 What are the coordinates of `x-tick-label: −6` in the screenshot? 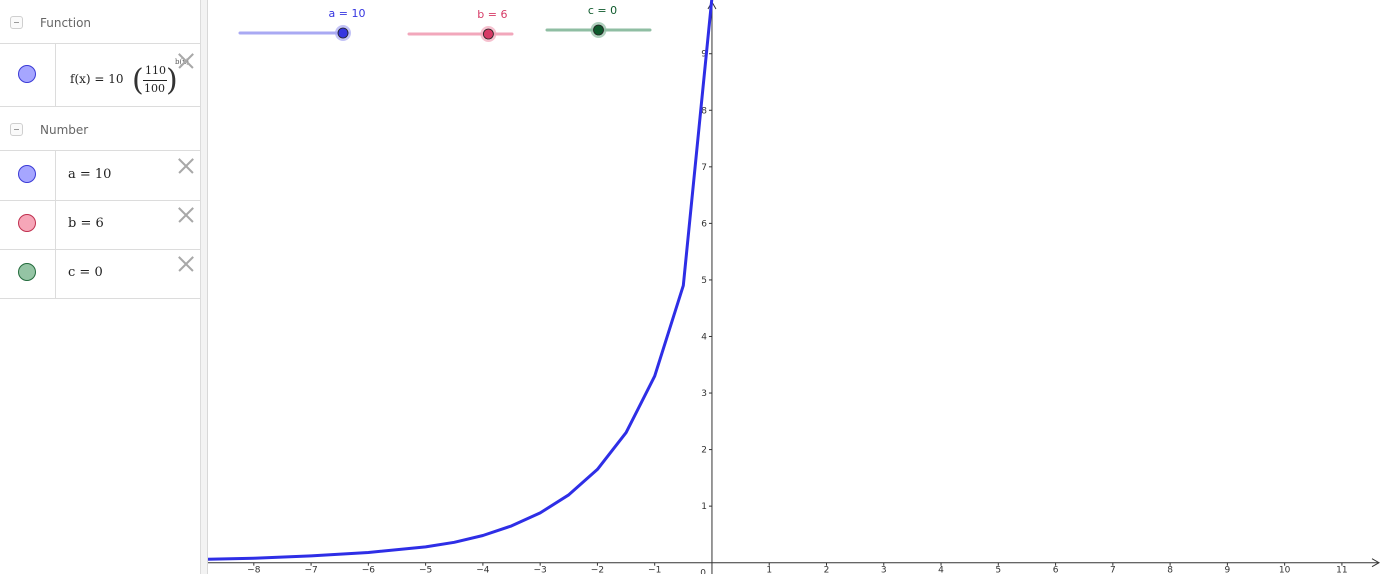 It's located at (369, 570).